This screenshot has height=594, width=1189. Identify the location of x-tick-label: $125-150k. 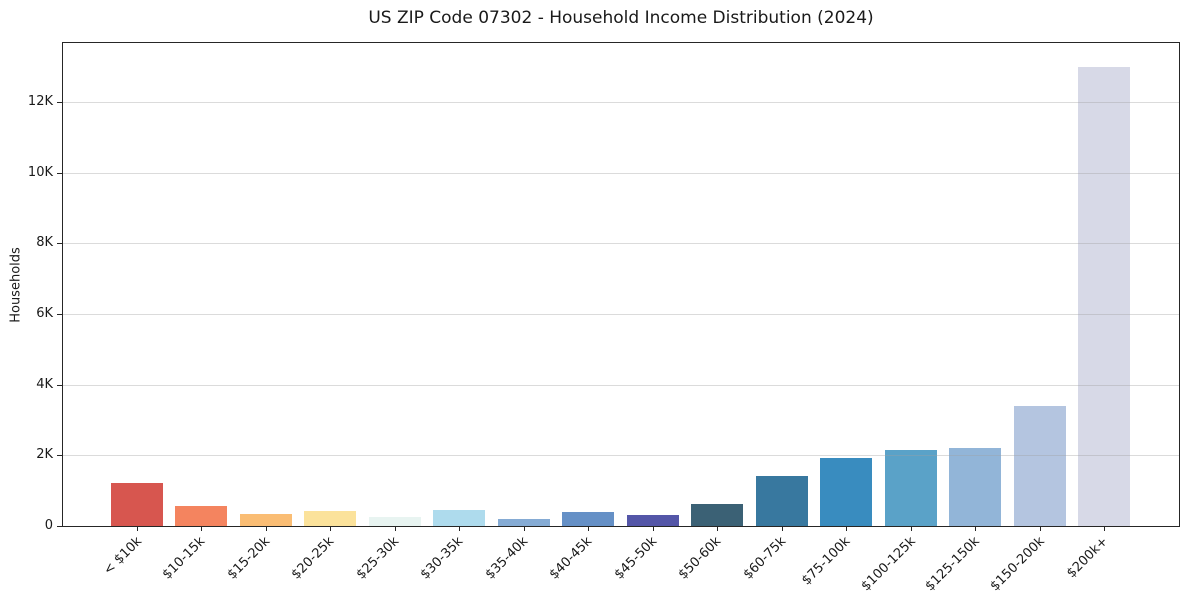
(952, 564).